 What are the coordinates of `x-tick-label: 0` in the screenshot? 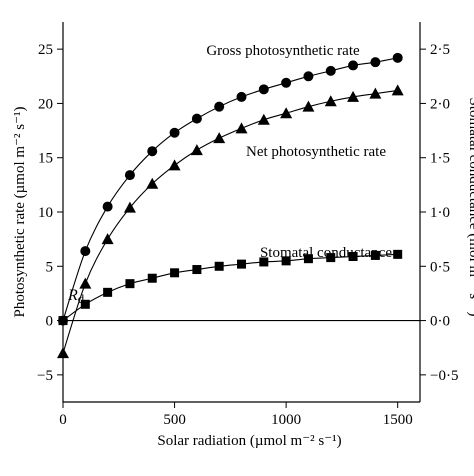 It's located at (63, 420).